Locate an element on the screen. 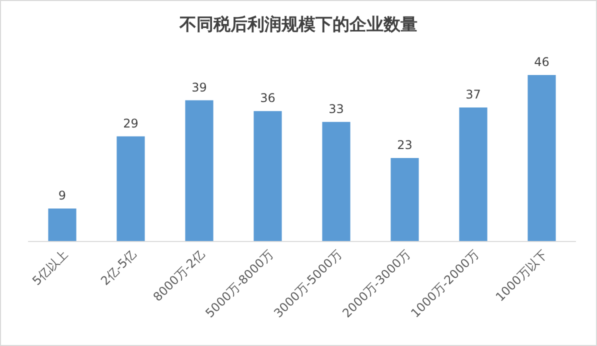  data-label: 33 is located at coordinates (336, 109).